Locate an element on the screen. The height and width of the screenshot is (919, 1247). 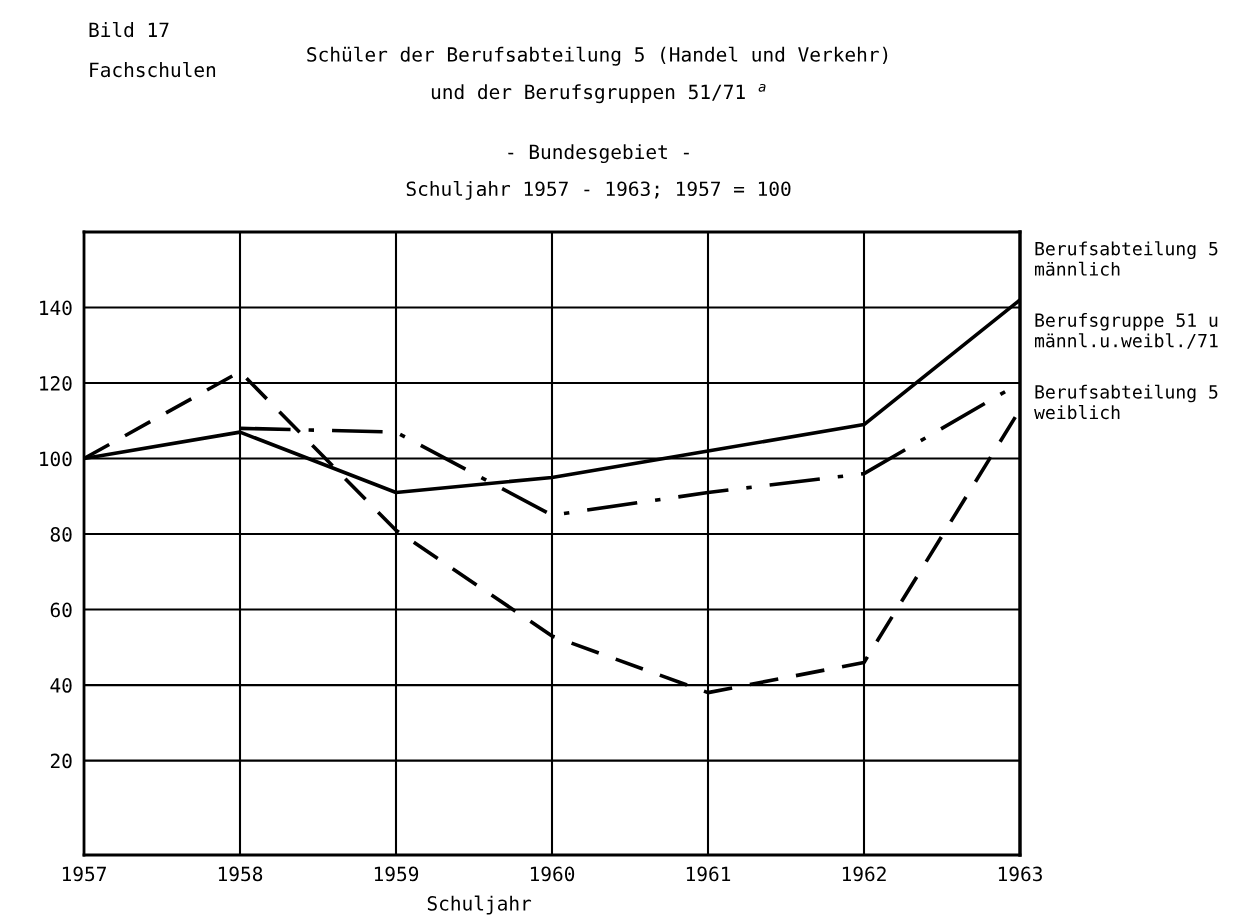
x-axis-title: Schuljahr is located at coordinates (479, 905).